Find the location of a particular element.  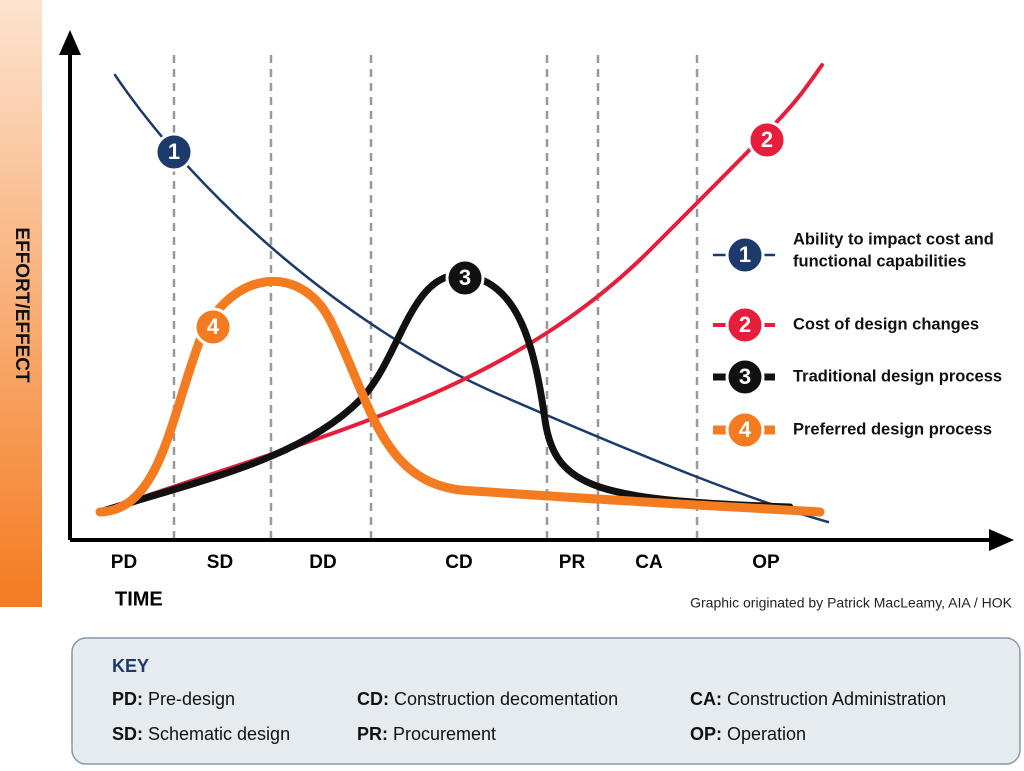

key-item: OP: Operation is located at coordinates (748, 734).